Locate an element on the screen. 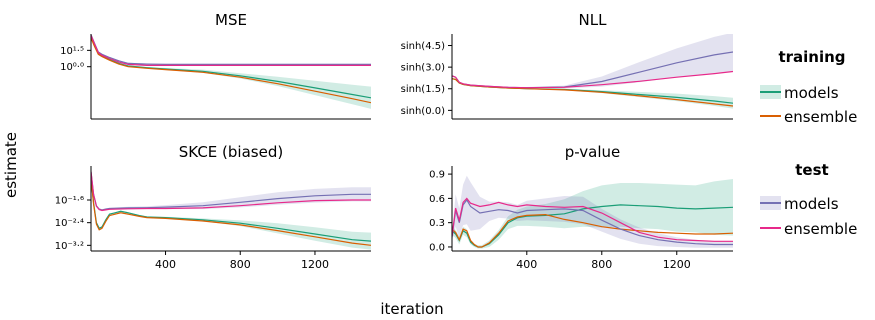 The image size is (875, 320). panel-title: SKCE (biased) is located at coordinates (231, 152).